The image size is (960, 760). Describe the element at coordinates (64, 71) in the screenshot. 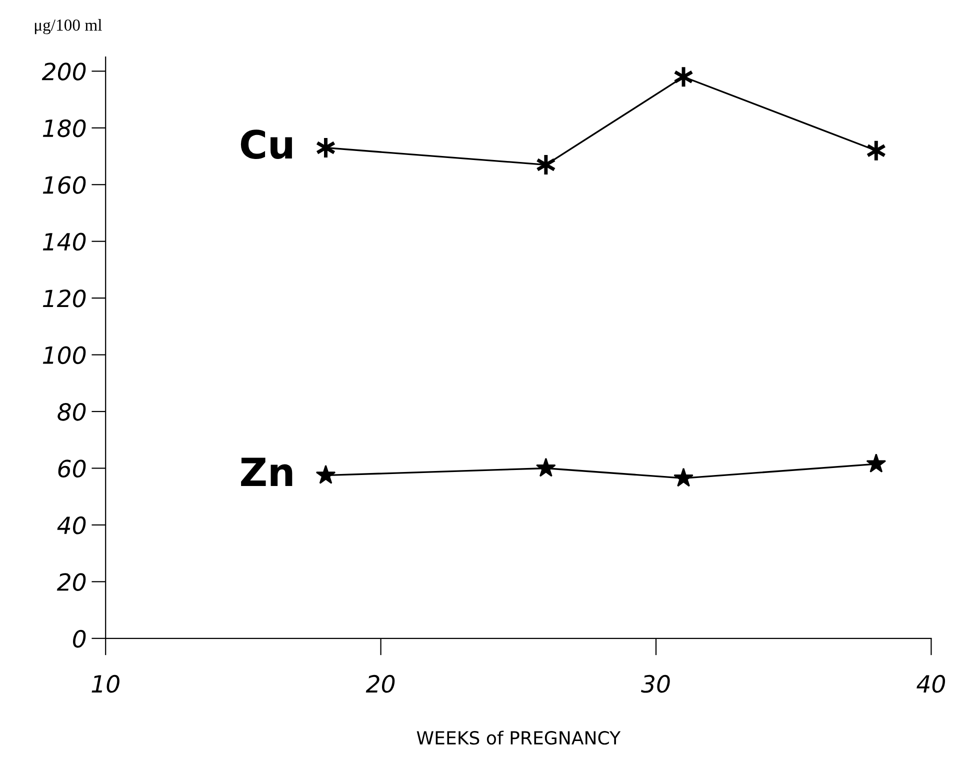

I see `y-tick-label: 200` at that location.